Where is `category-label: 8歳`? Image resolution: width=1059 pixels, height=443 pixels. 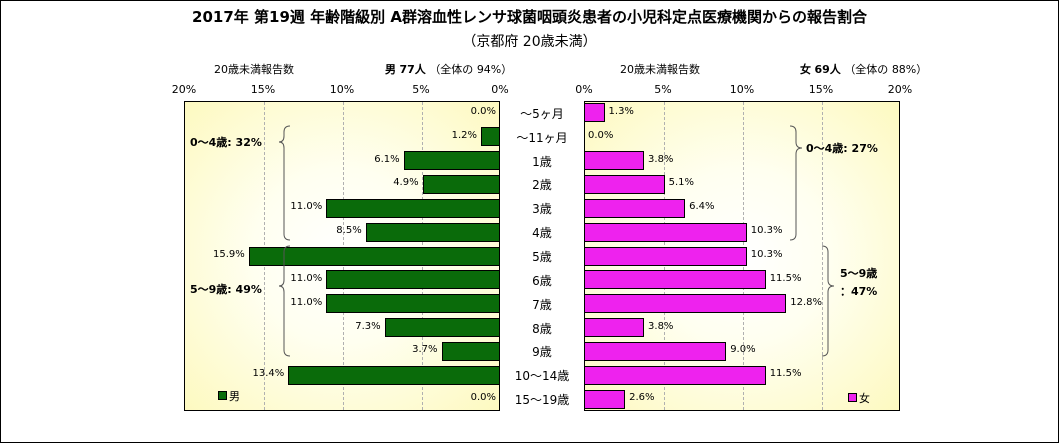
category-label: 8歳 is located at coordinates (542, 329).